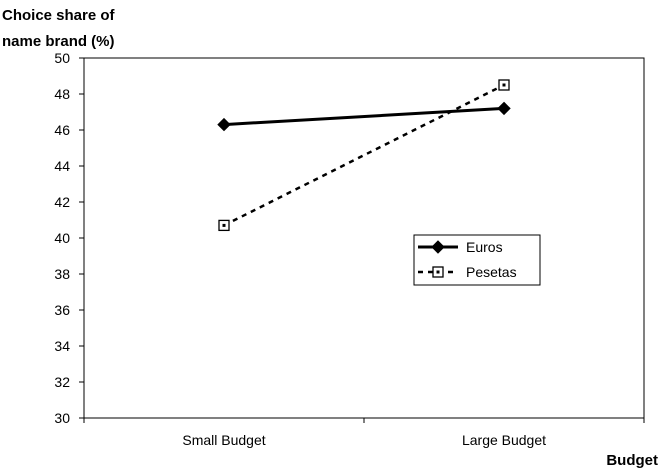 The image size is (662, 468). Describe the element at coordinates (438, 272) in the screenshot. I see `legend-marker-pesetas-dot` at that location.